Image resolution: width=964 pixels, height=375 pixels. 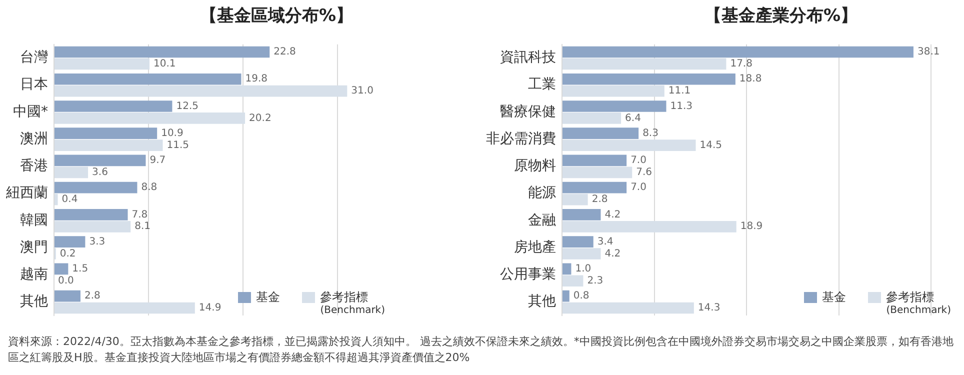 What do you see at coordinates (260, 118) in the screenshot?
I see `data-label: 20.2` at bounding box center [260, 118].